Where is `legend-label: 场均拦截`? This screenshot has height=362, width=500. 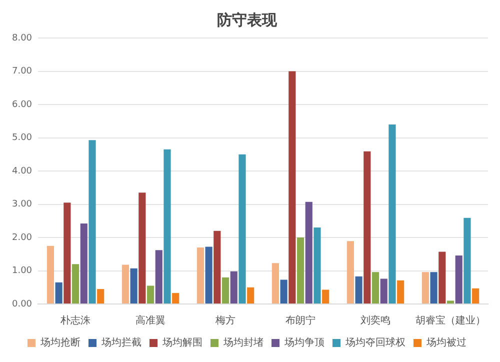
legend-label: 场均拦截 is located at coordinates (121, 342).